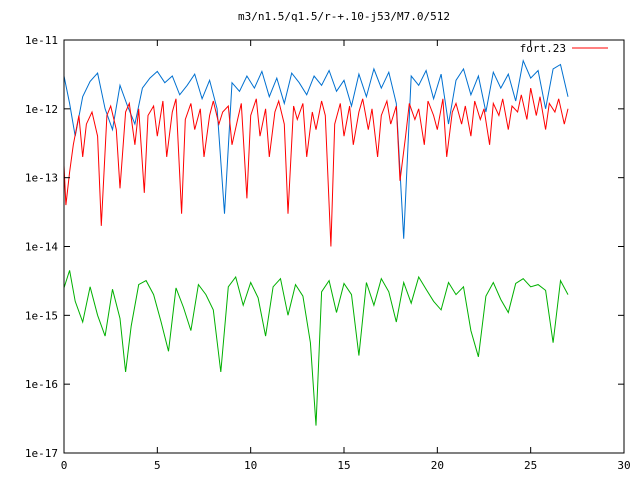 The image size is (640, 480). I want to click on x-tick-label: 20, so click(437, 465).